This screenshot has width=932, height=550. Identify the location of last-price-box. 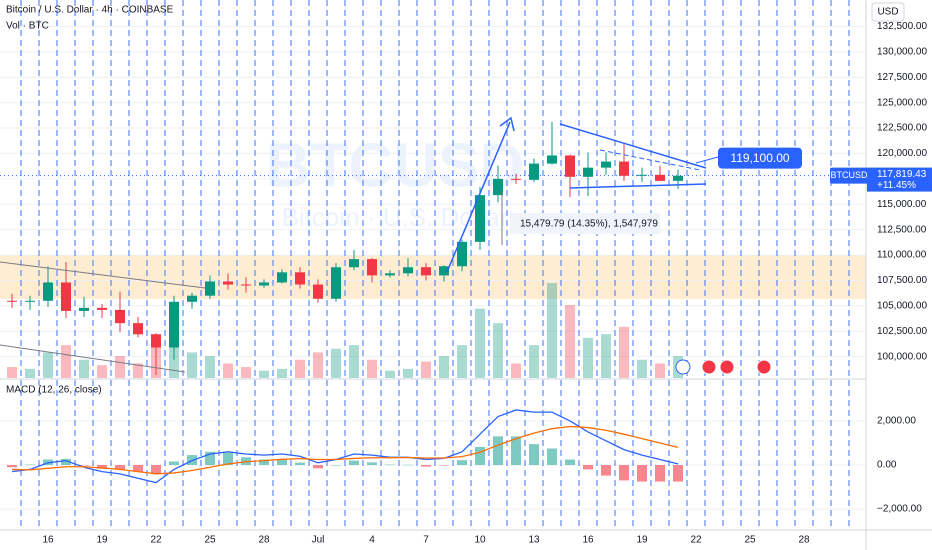
(899, 179).